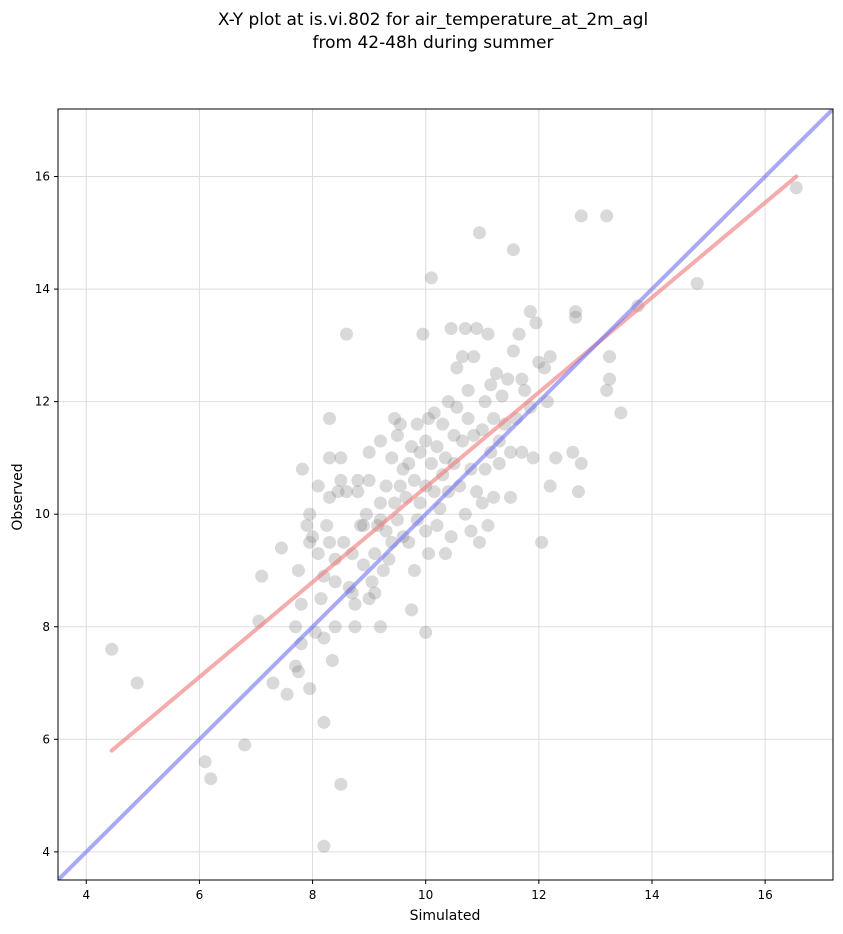  What do you see at coordinates (42, 289) in the screenshot?
I see `y-tick-label: 14` at bounding box center [42, 289].